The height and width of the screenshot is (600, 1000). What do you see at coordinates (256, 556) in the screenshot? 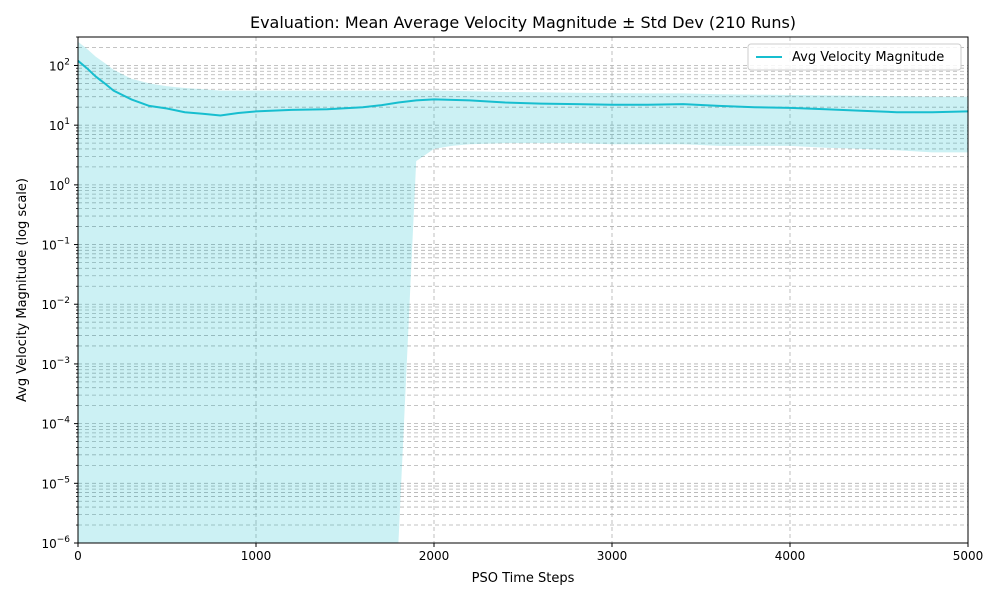
I see `x-tick-label: 1000` at bounding box center [256, 556].